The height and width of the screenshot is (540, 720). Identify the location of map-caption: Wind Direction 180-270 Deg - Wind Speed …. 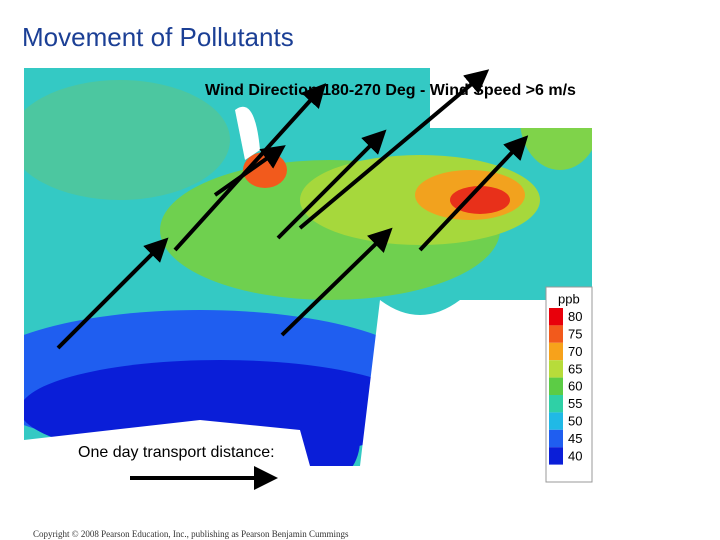
(390, 90).